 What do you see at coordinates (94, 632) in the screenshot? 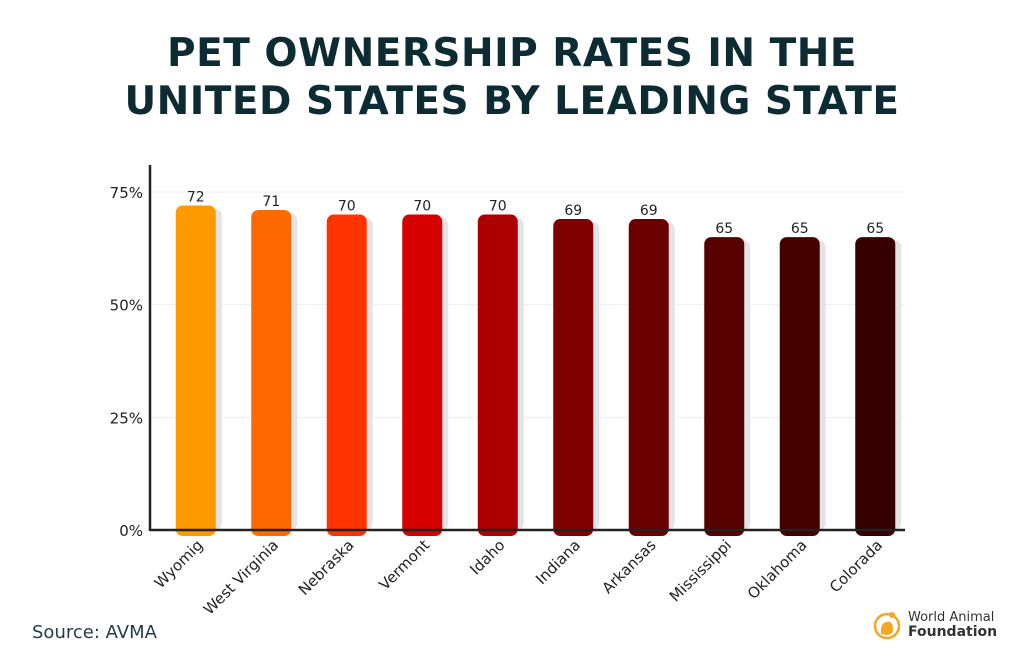
I see `source-note: Source: AVMA` at bounding box center [94, 632].